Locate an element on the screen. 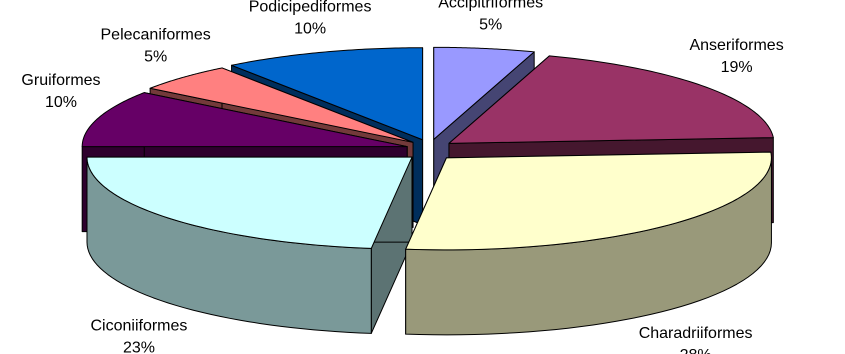 This screenshot has height=354, width=845. slice-label-name: Ciconiiformes is located at coordinates (138, 325).